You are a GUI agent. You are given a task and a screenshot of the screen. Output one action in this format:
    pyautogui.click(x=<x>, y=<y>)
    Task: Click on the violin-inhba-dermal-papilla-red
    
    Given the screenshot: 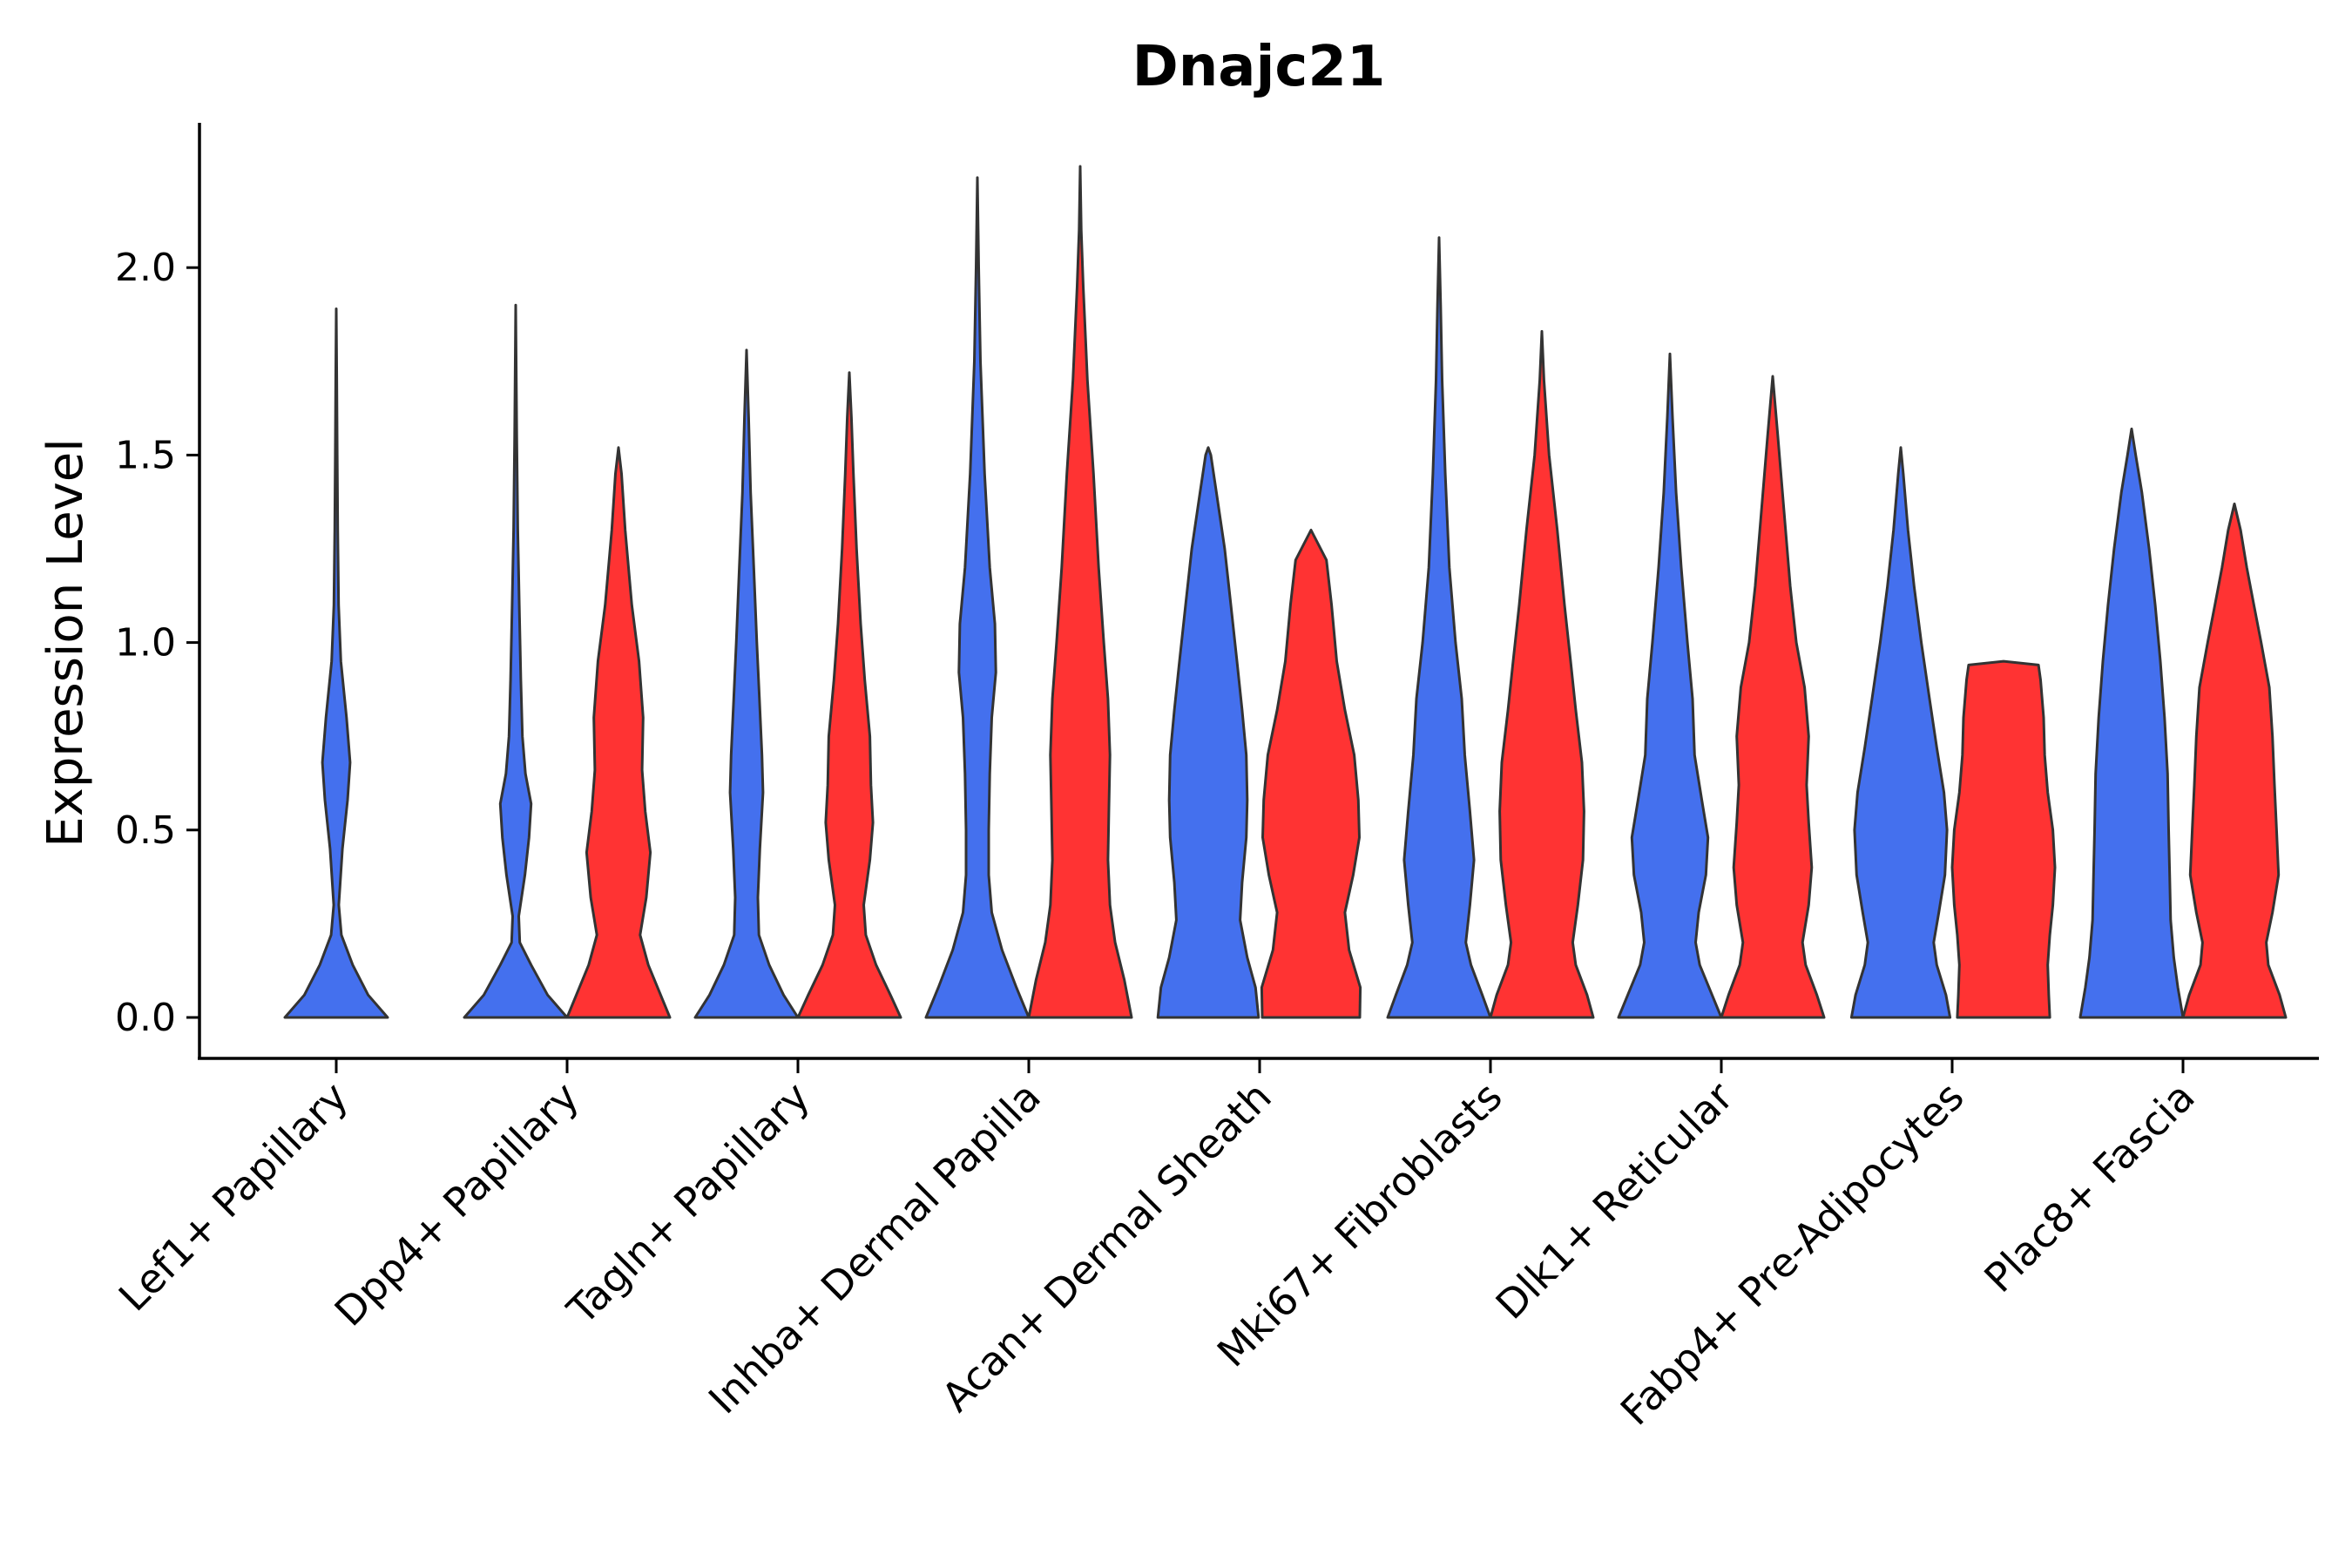 What is the action you would take?
    pyautogui.click(x=1080, y=592)
    